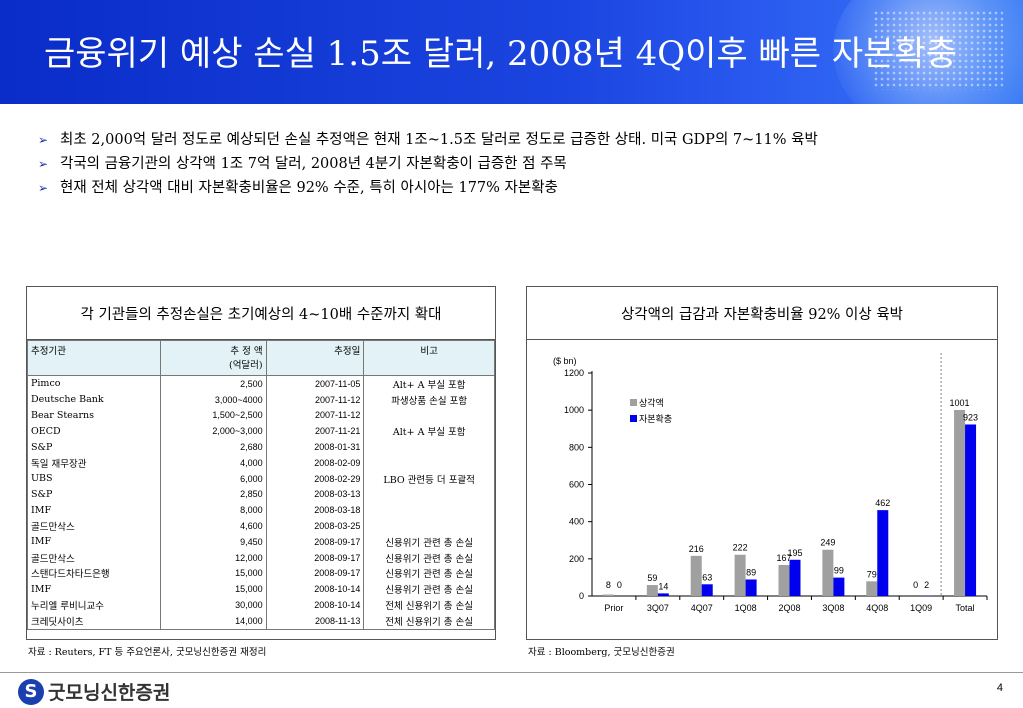 The image size is (1023, 708). Describe the element at coordinates (565, 361) in the screenshot. I see `y-unit-label: ($ bn)` at that location.